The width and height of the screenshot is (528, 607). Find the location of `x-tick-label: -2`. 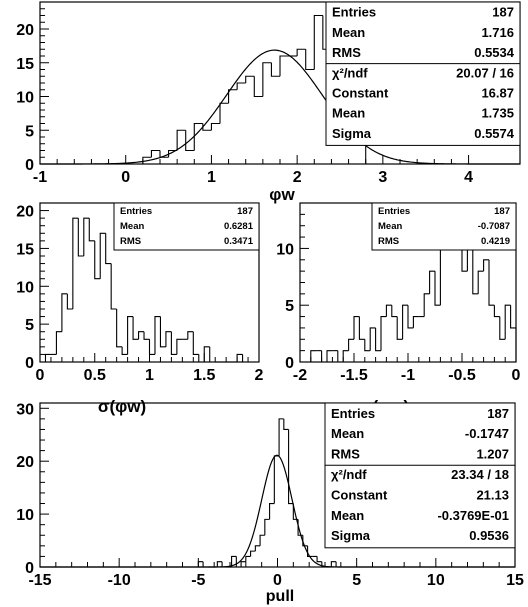

x-tick-label: -2 is located at coordinates (300, 375).